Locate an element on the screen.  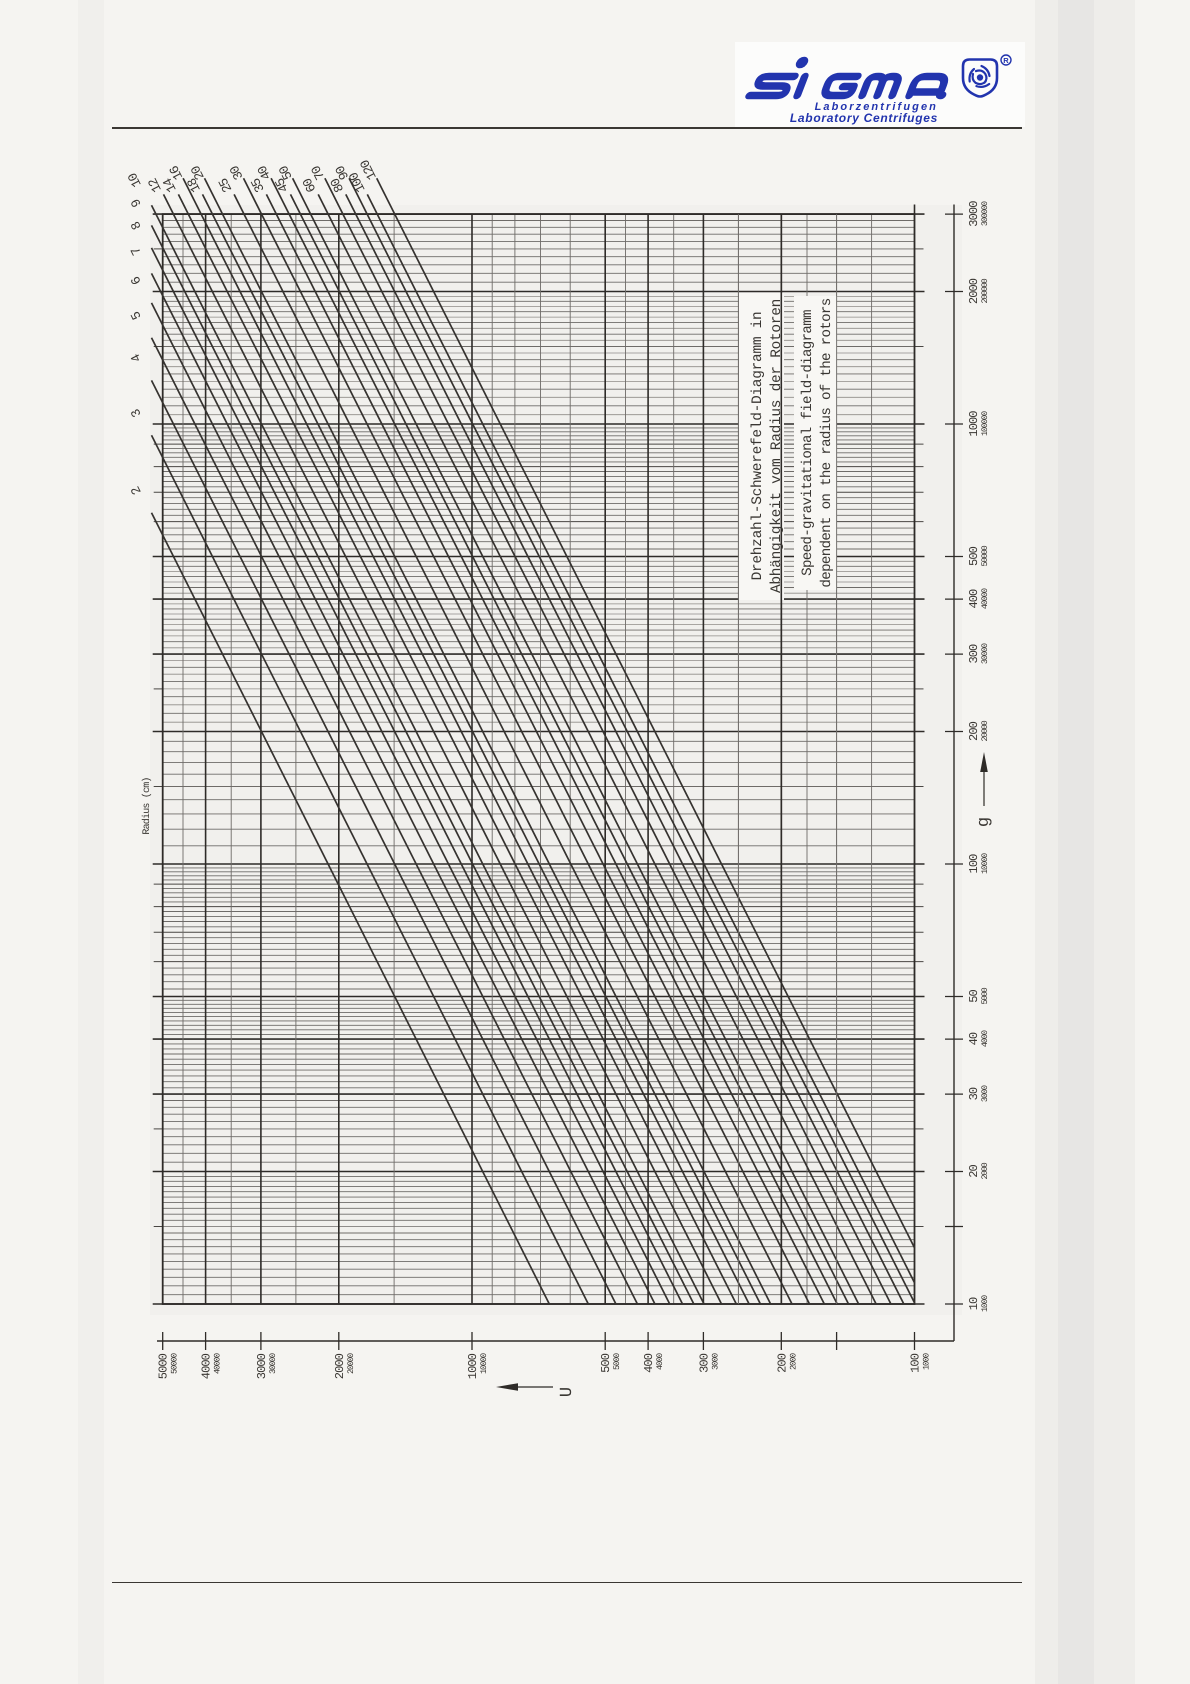
svg-text:Drehzahl-Schwerefeld-Diagramm: Drehzahl-Schwerefeld-Diagramm in is located at coordinates (758, 446).